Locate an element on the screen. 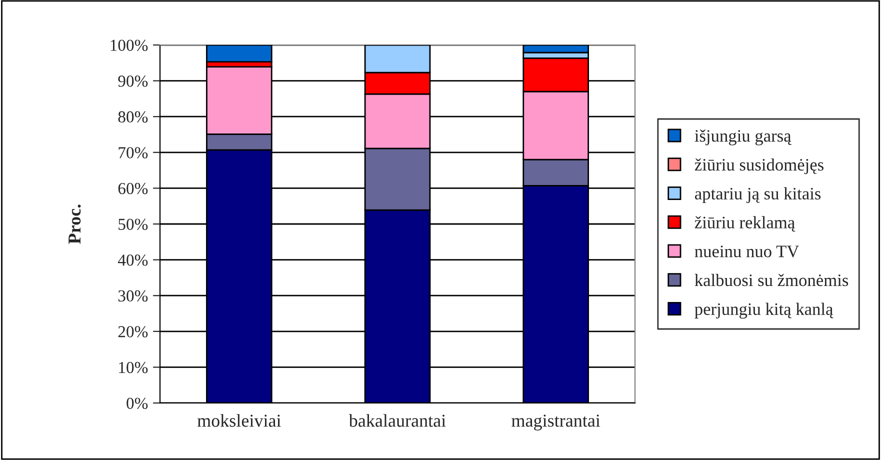 The image size is (881, 460). legend-label: žiūriu reklamą is located at coordinates (745, 224).